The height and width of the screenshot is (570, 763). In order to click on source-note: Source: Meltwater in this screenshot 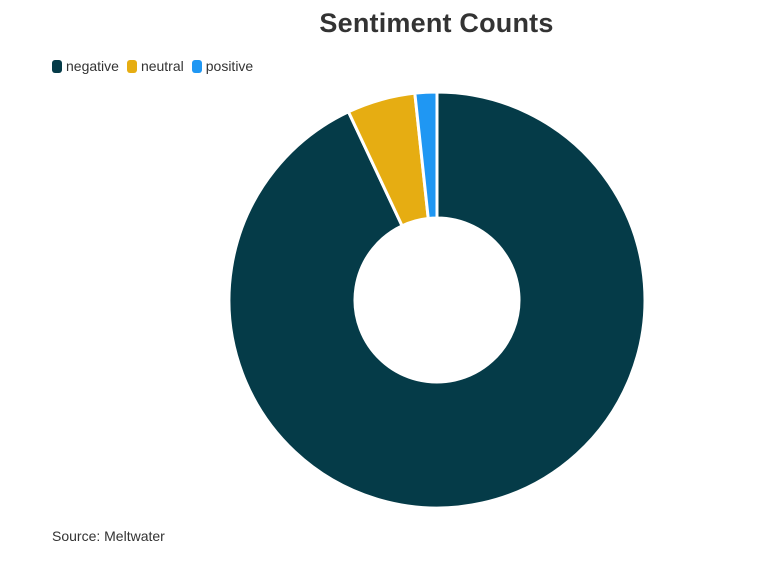, I will do `click(108, 536)`.